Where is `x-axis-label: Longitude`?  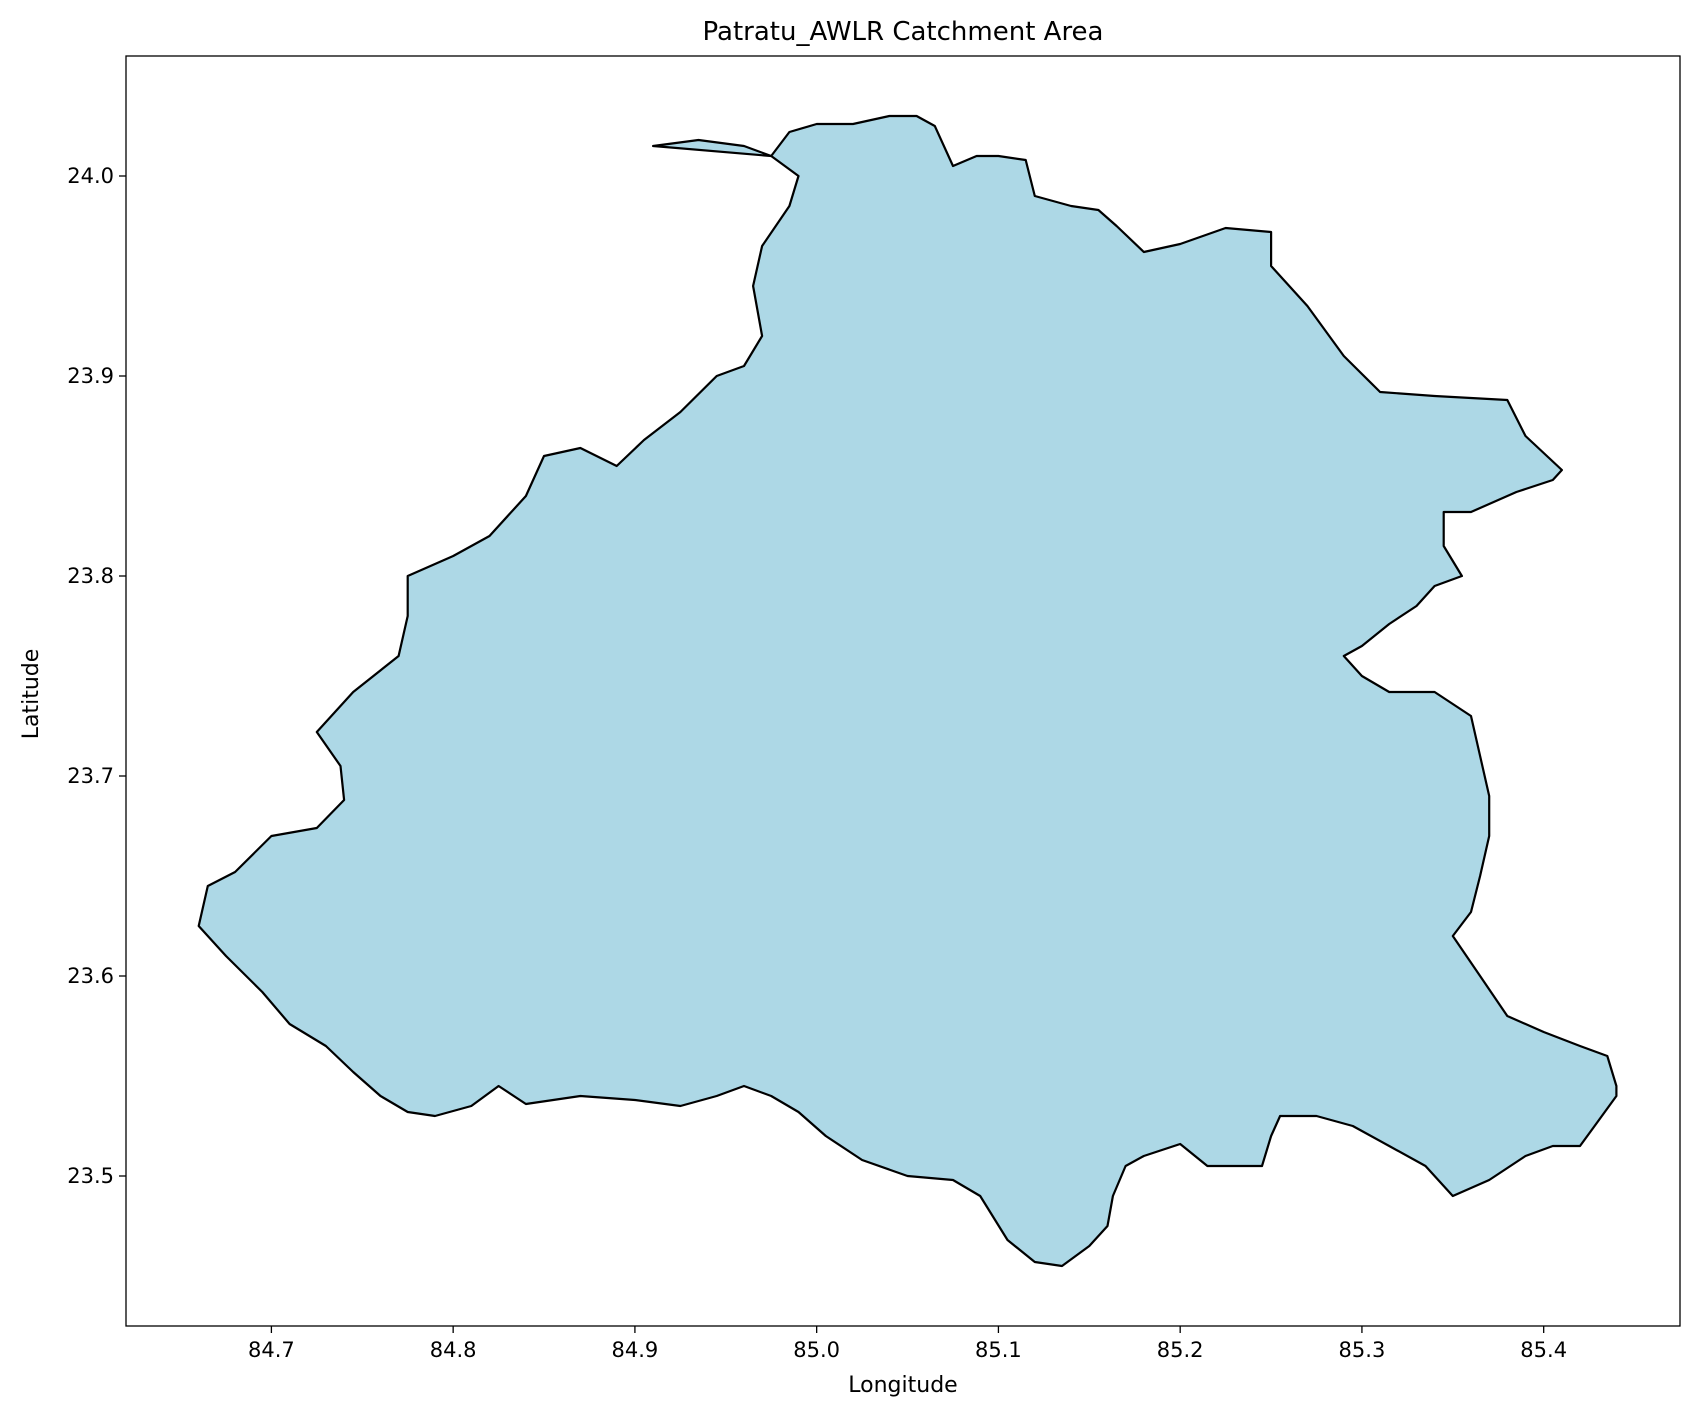
x-axis-label: Longitude is located at coordinates (902, 1385).